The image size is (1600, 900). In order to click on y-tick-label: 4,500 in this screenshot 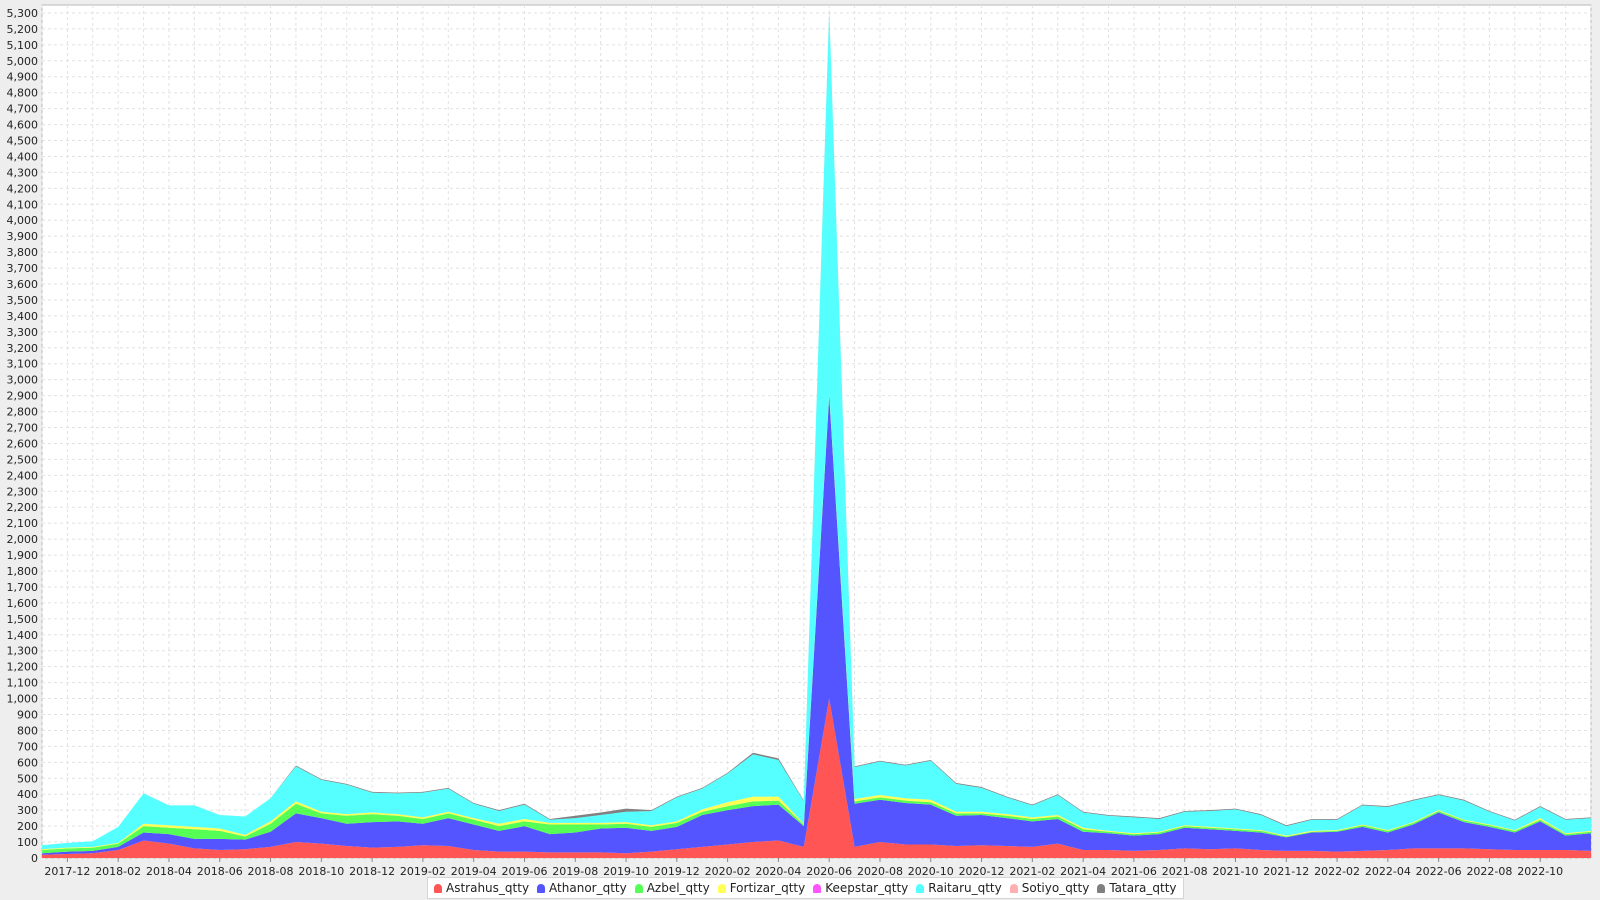, I will do `click(23, 141)`.